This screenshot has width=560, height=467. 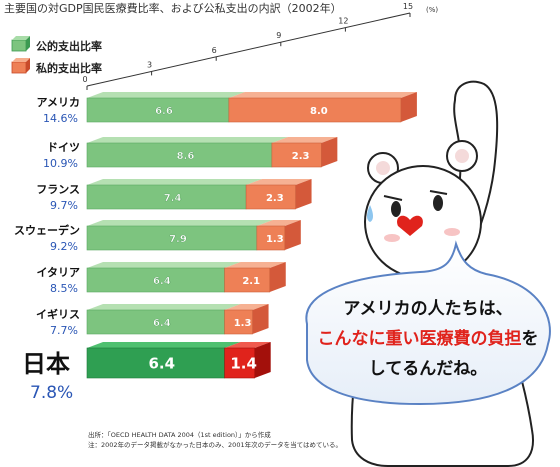 What do you see at coordinates (58, 272) in the screenshot?
I see `category-label: イタリア` at bounding box center [58, 272].